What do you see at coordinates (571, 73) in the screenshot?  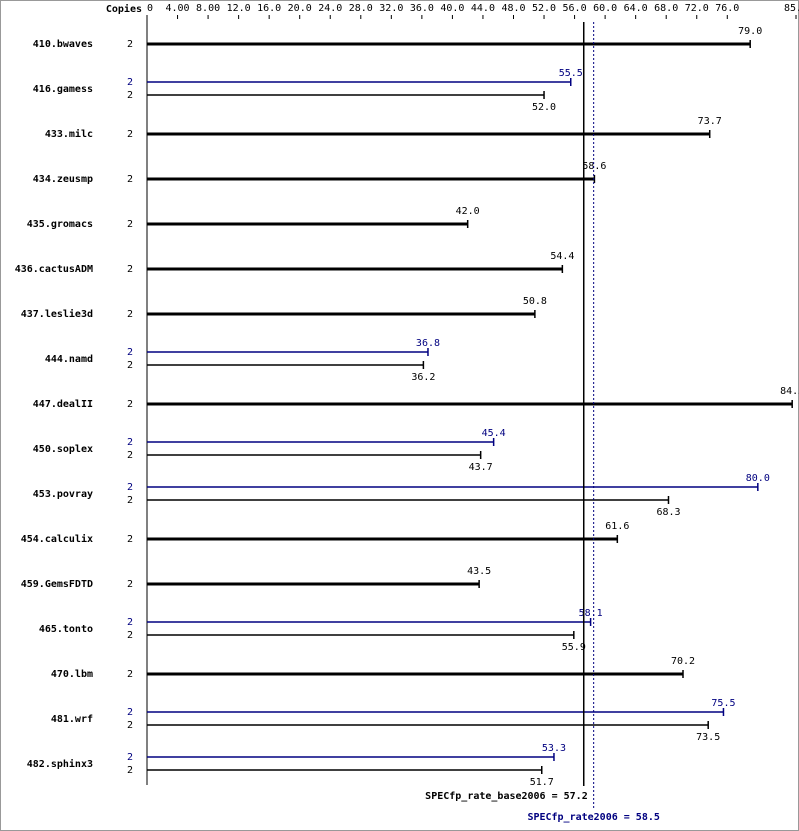 I see `value-label: 55.5` at bounding box center [571, 73].